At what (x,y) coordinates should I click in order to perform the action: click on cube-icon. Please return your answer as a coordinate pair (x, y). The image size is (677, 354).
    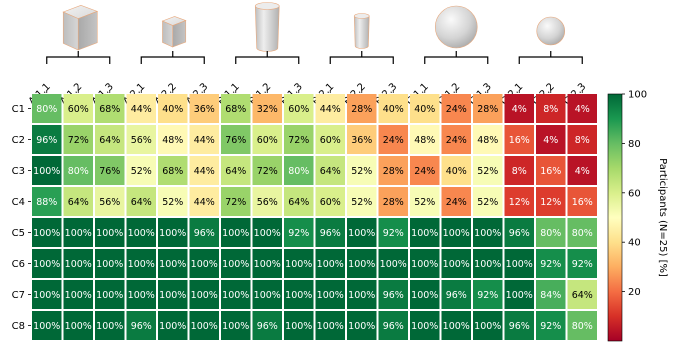
    Looking at the image, I should click on (174, 32).